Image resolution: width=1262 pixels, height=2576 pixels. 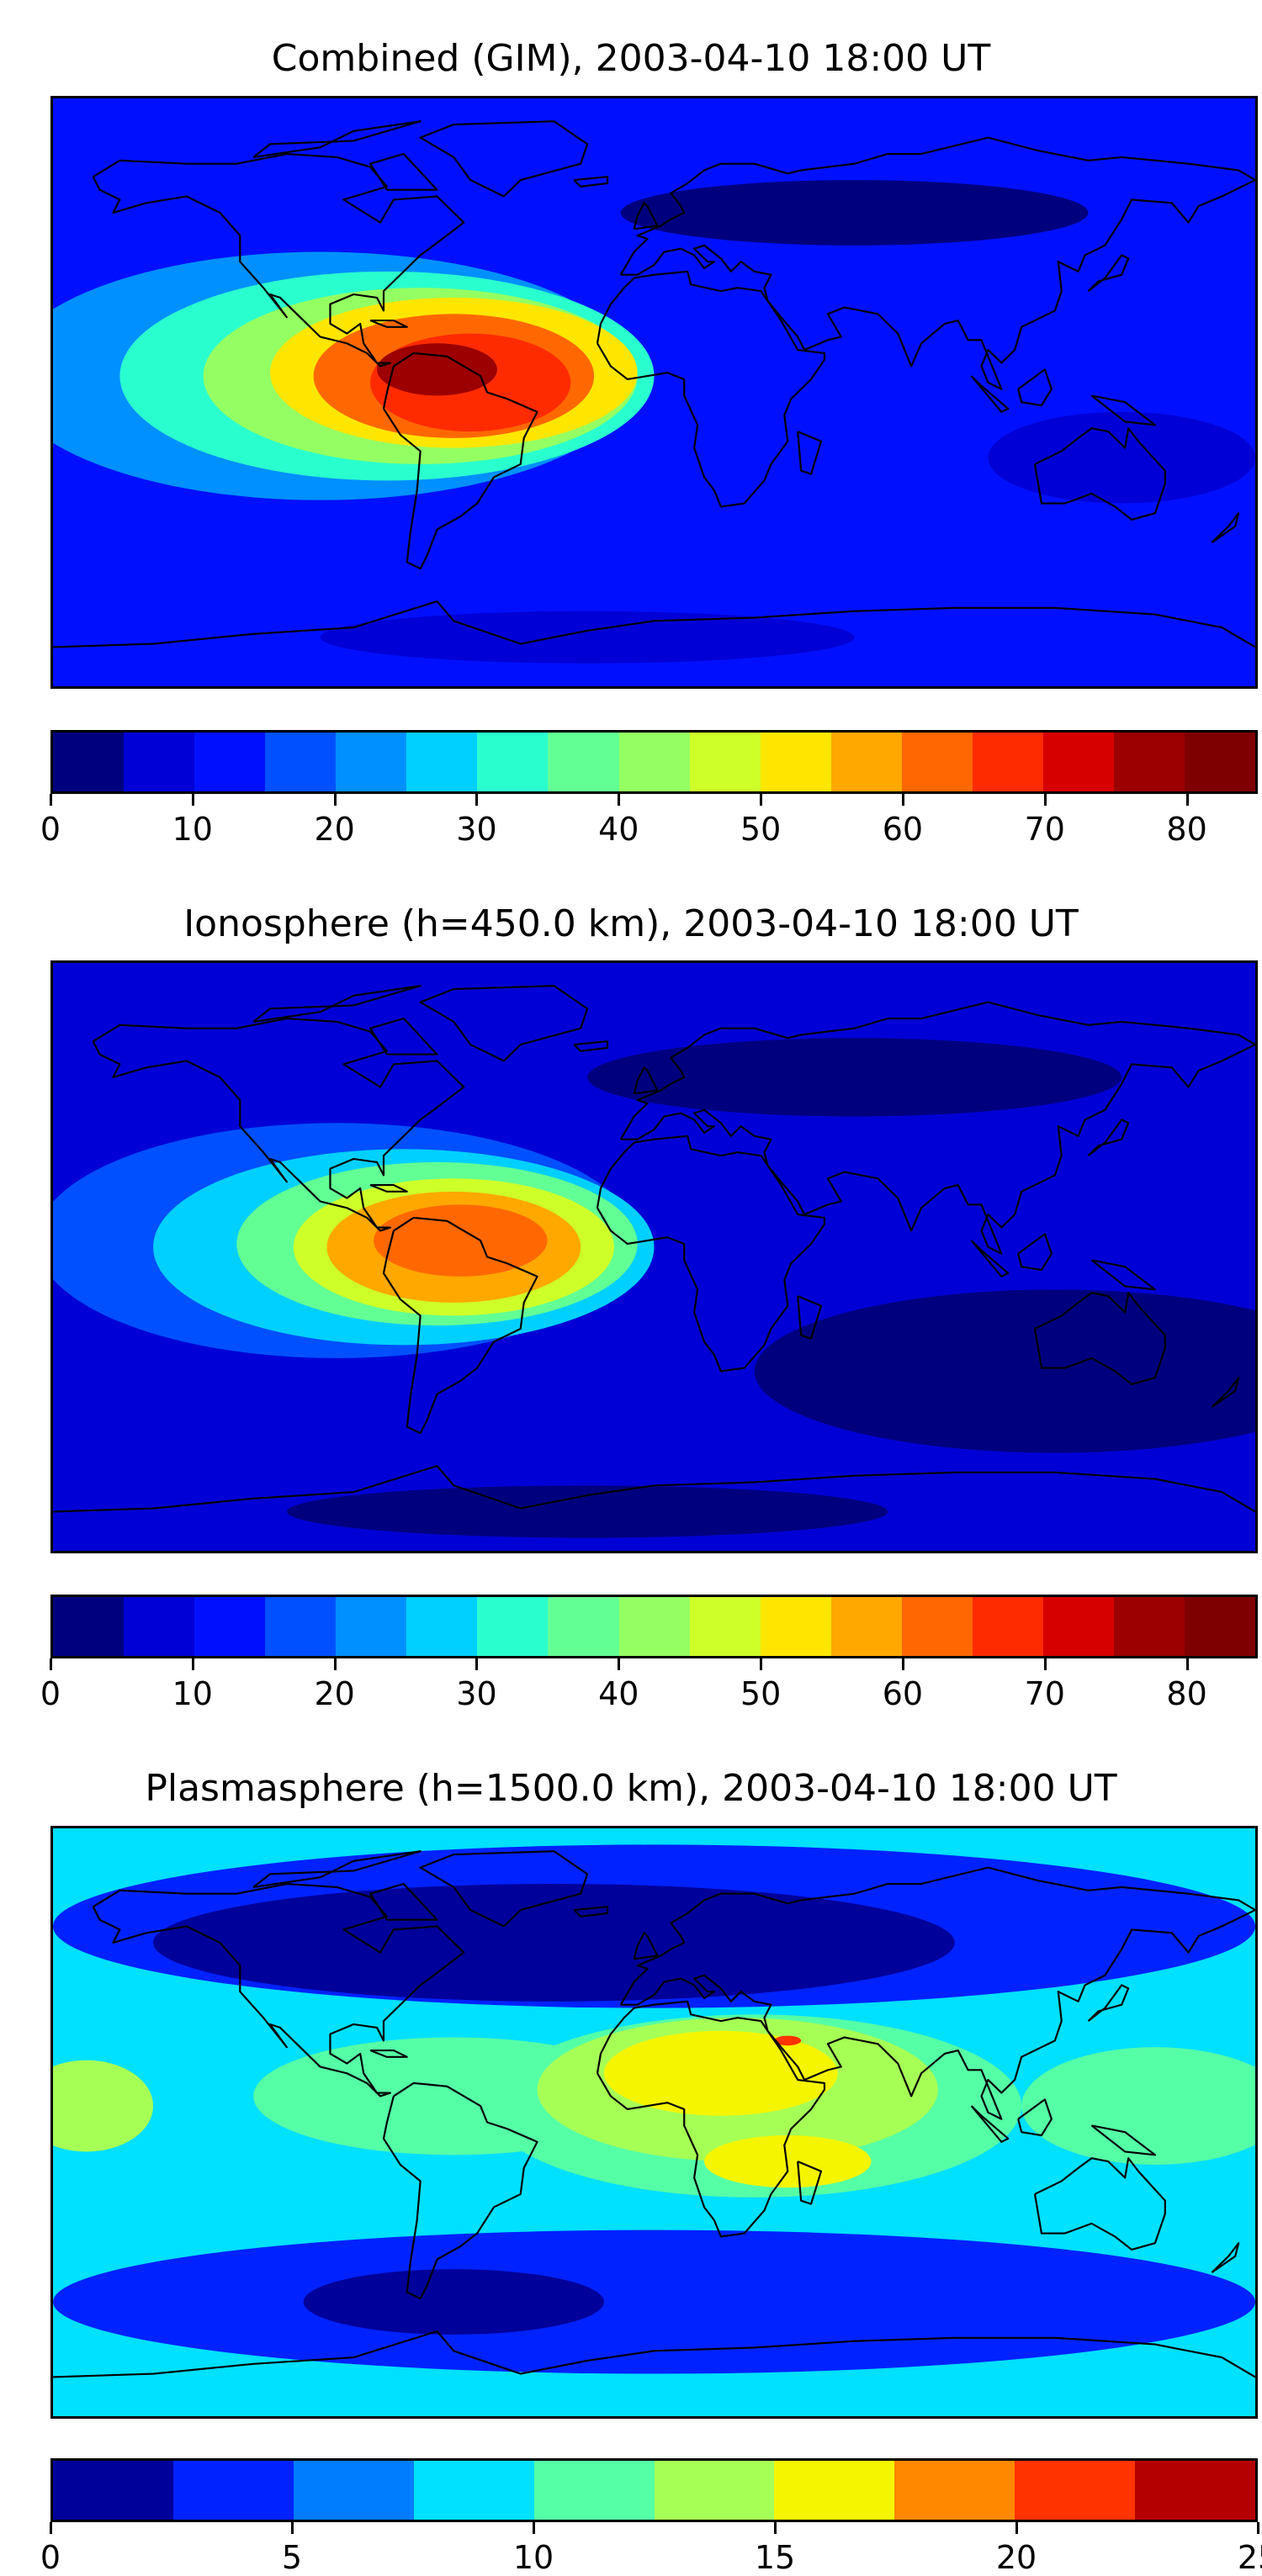 I want to click on colorbar-tick-label: 25, so click(x=1249, y=2557).